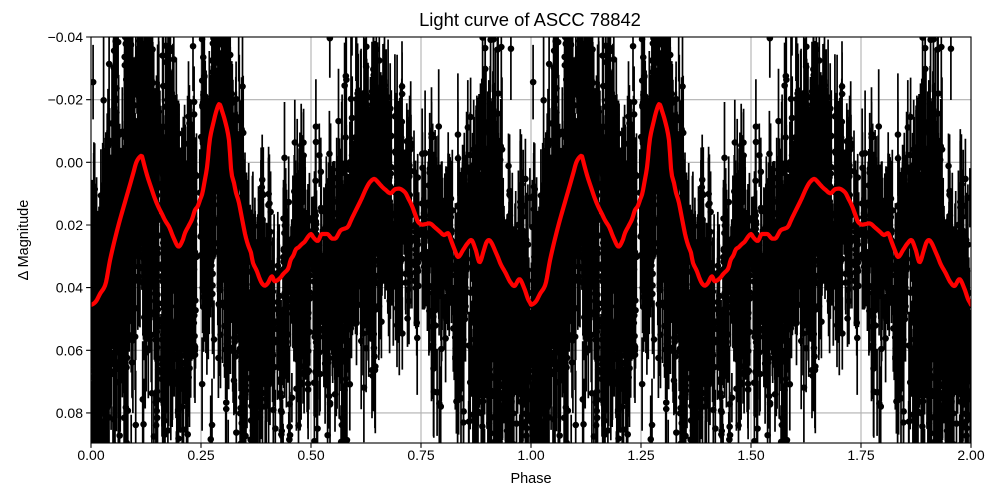 The image size is (1000, 500). Describe the element at coordinates (69, 225) in the screenshot. I see `svg-text: 0.02` at that location.